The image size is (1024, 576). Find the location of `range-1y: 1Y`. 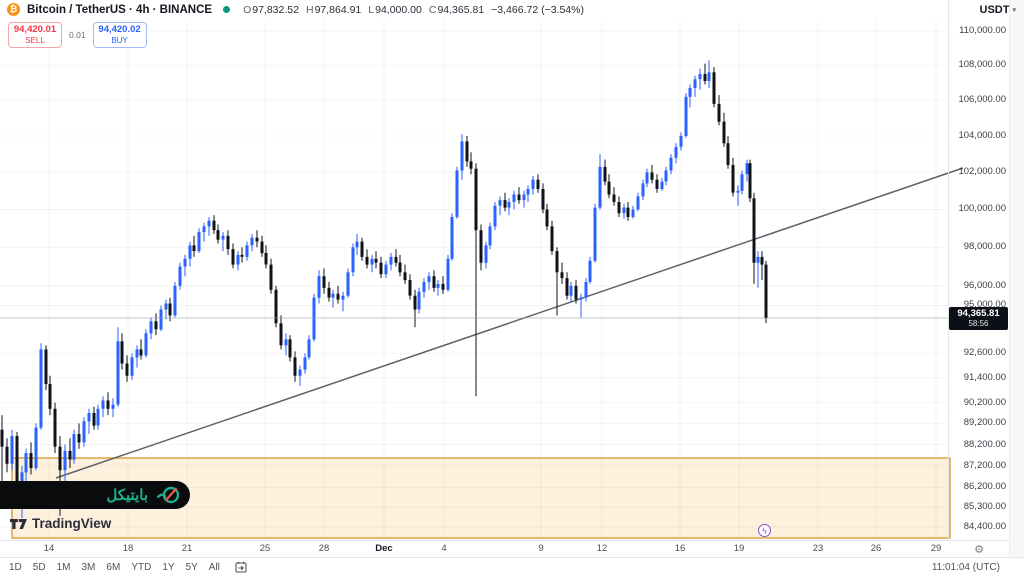

range-1y: 1Y is located at coordinates (168, 567).